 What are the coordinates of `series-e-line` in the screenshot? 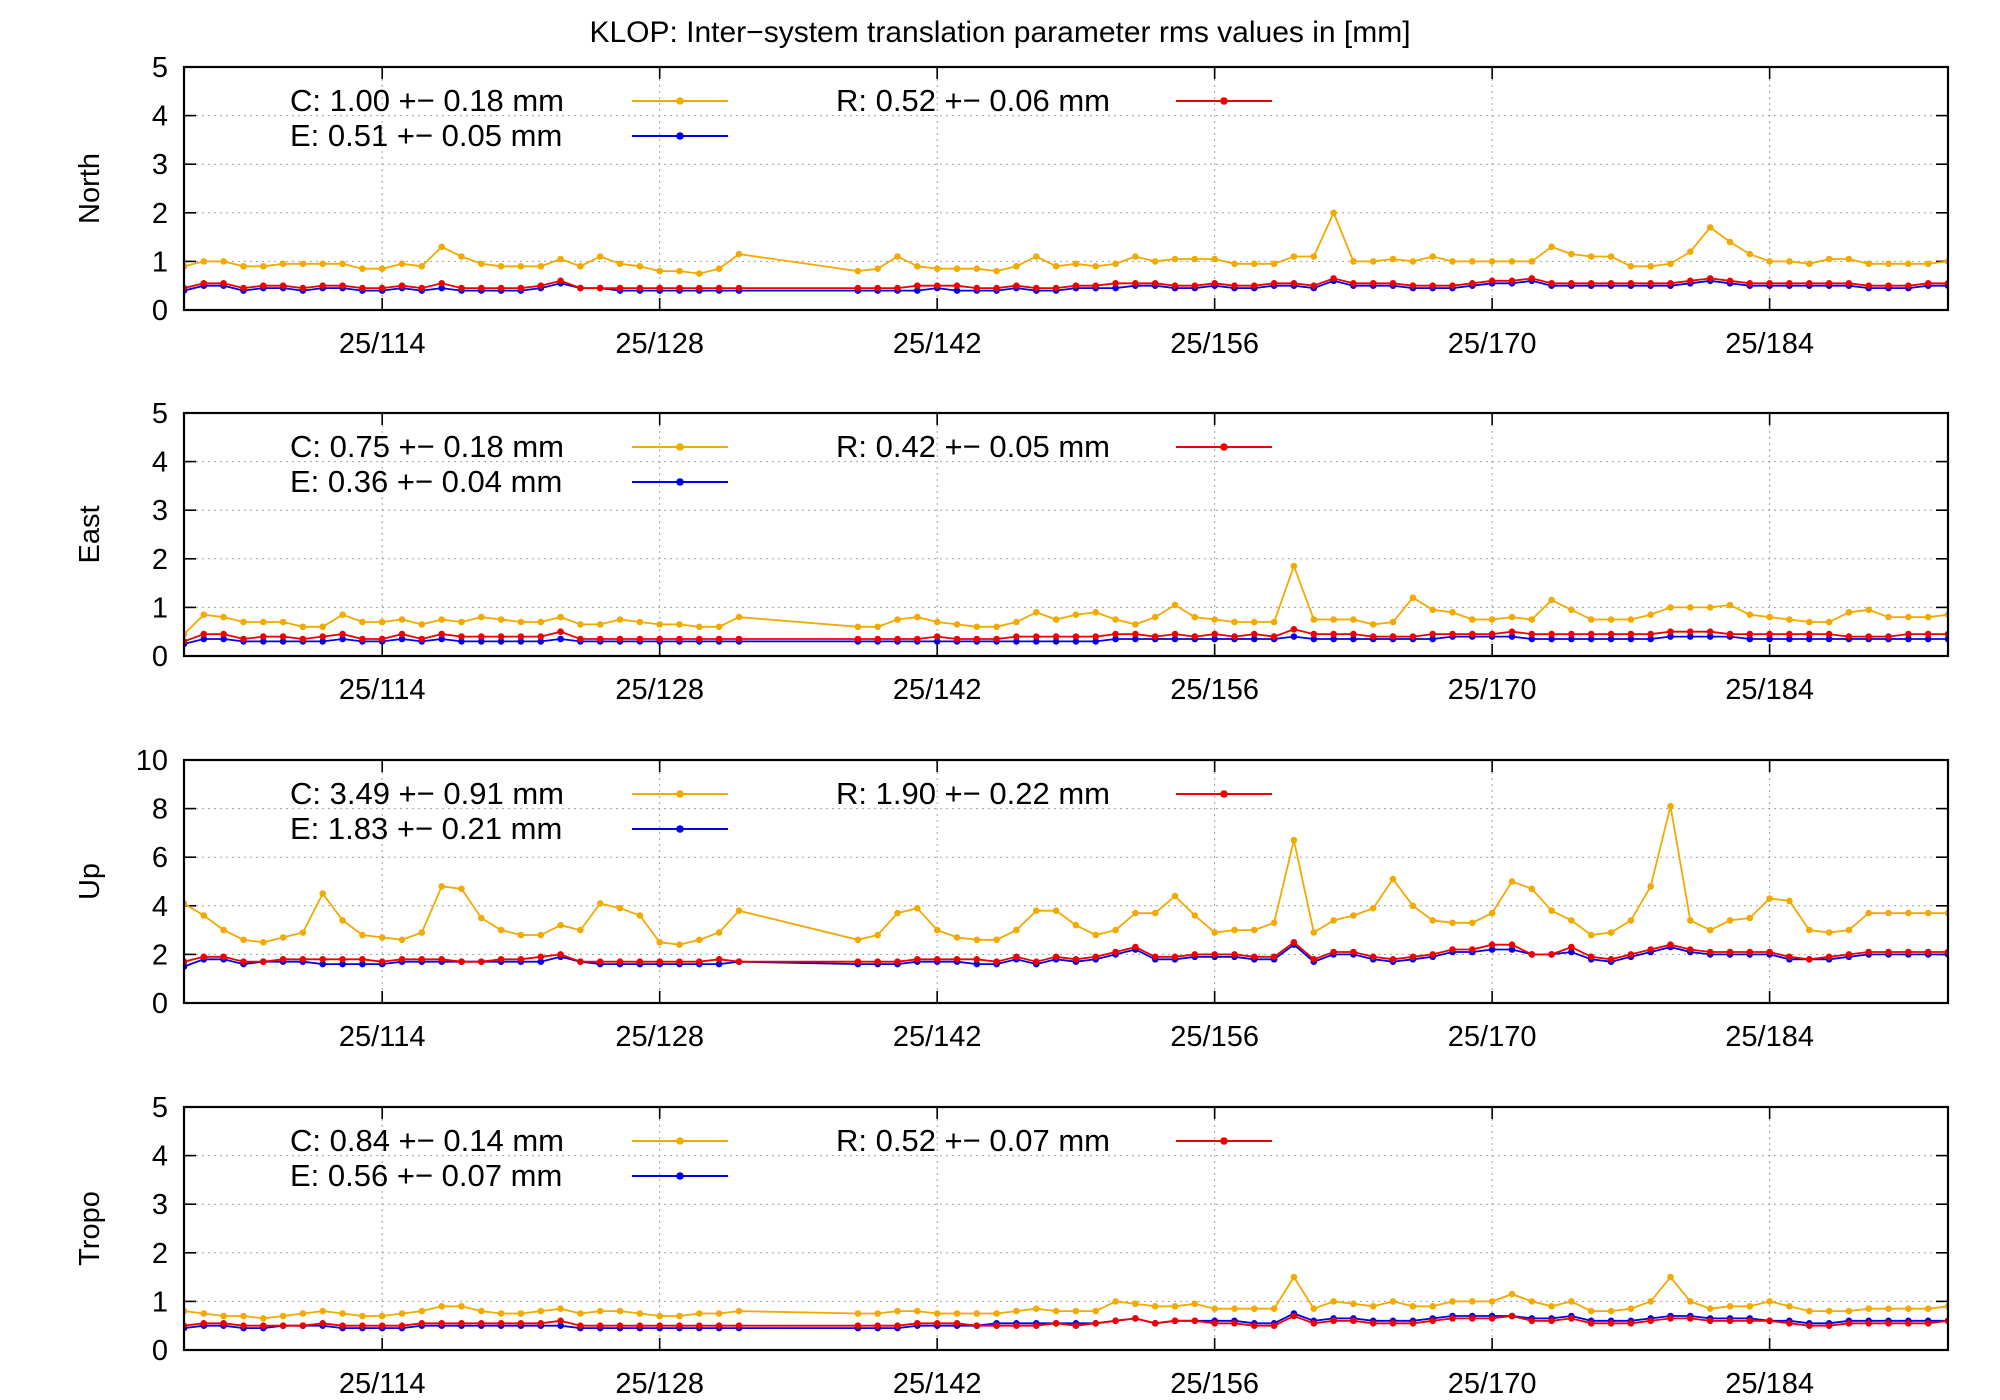 It's located at (1066, 1320).